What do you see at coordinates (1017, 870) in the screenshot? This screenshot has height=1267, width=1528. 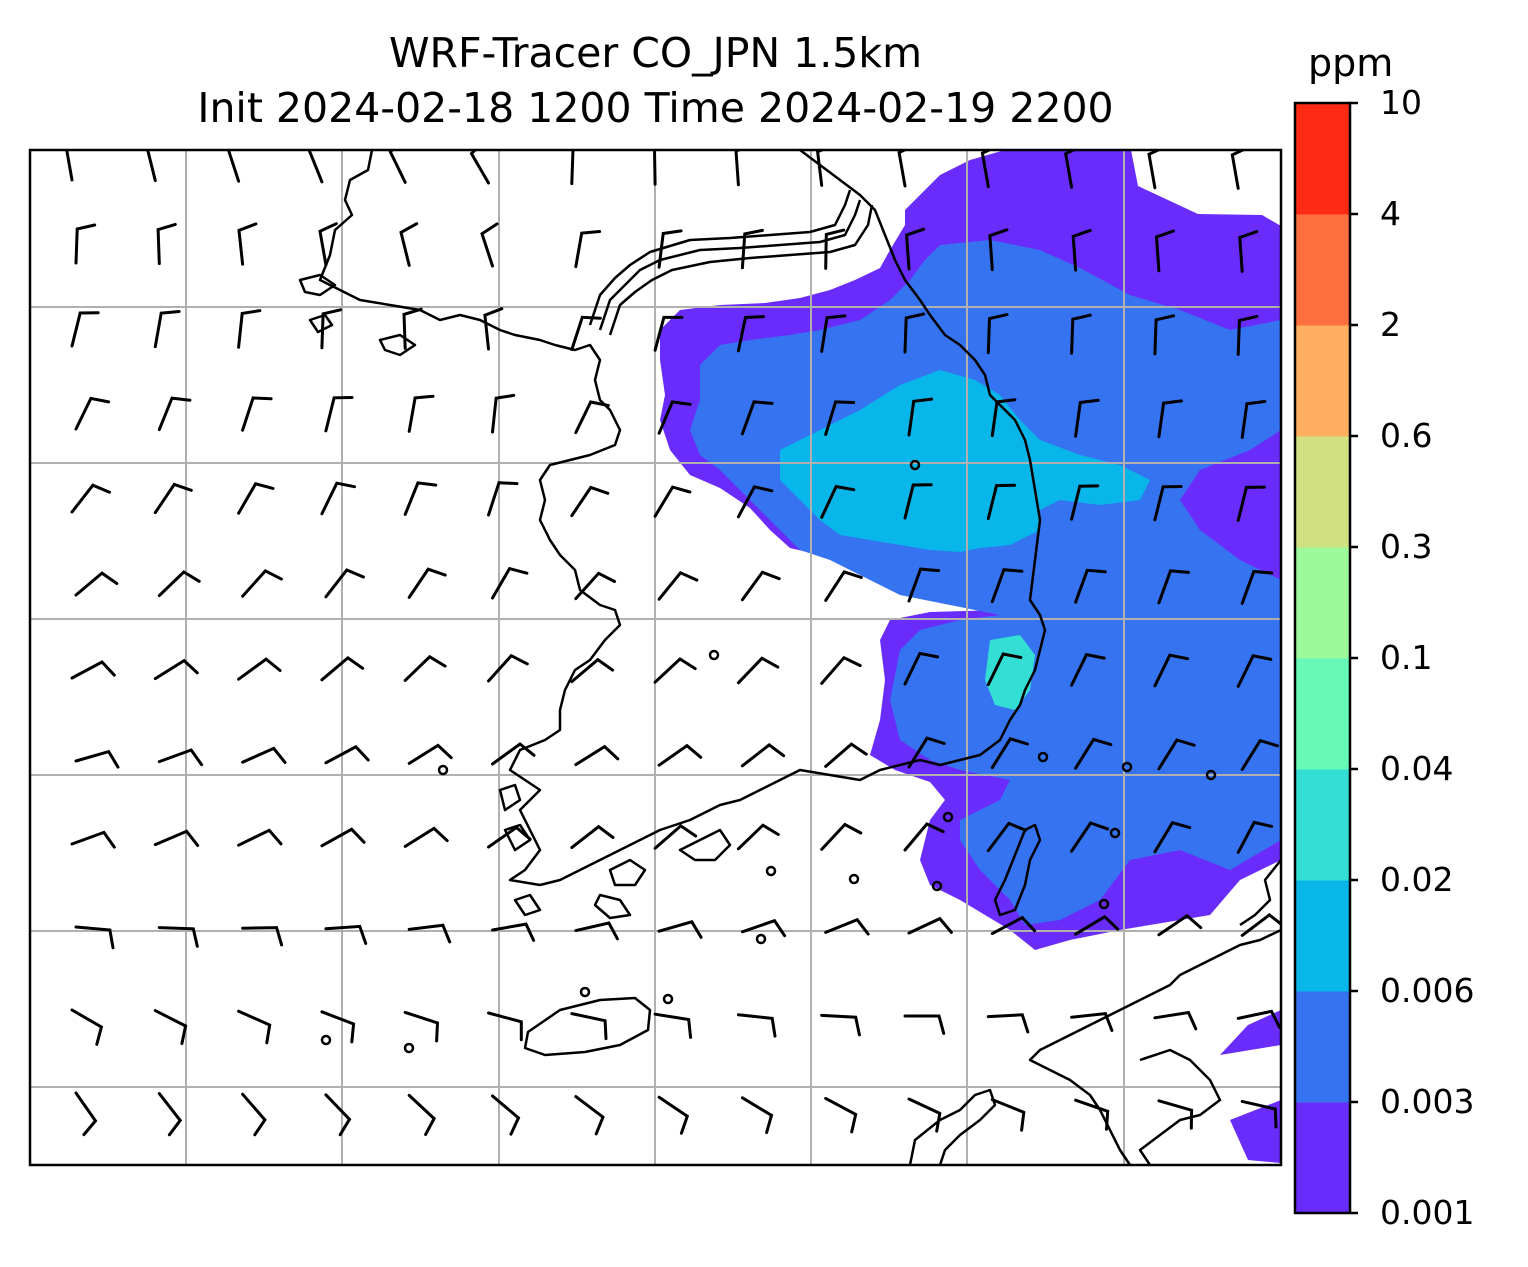 I see `tsushima-island` at bounding box center [1017, 870].